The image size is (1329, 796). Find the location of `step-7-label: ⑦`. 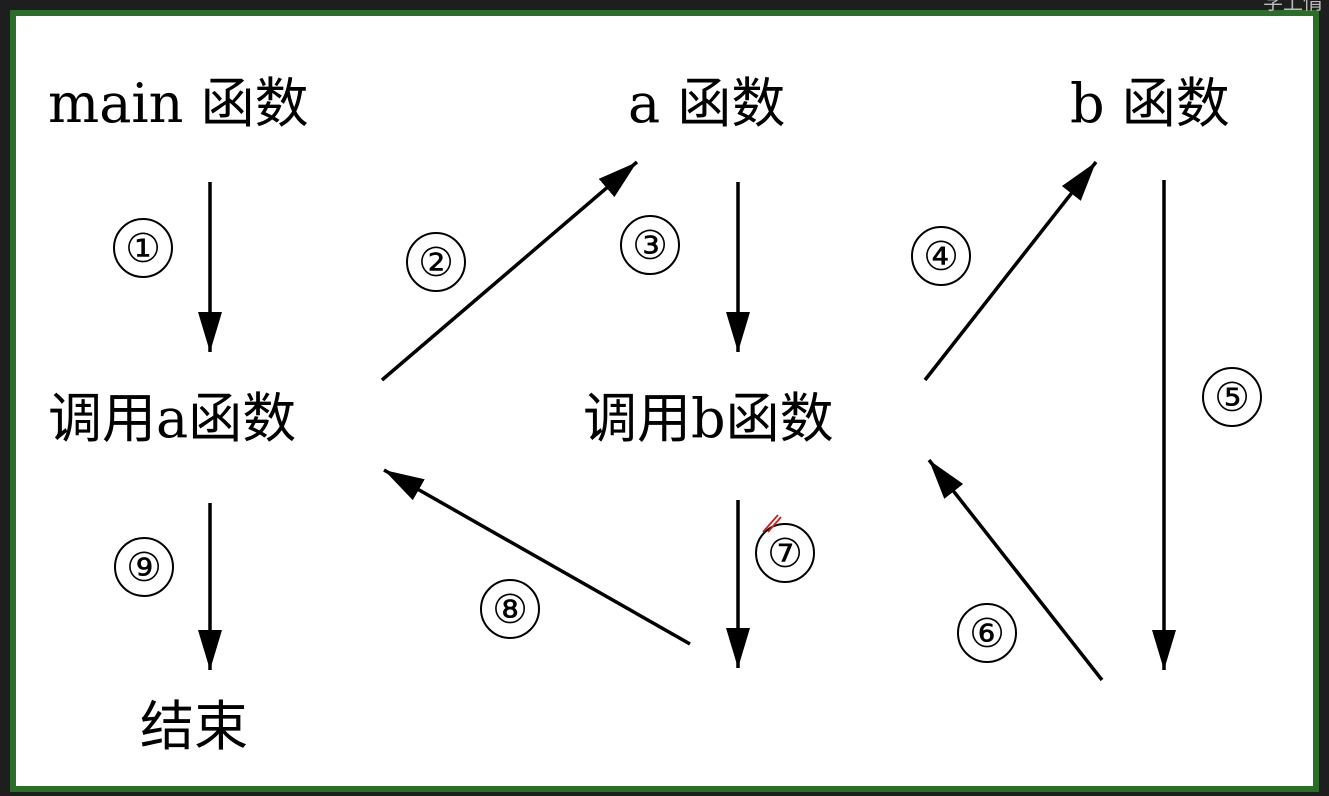

step-7-label: ⑦ is located at coordinates (785, 553).